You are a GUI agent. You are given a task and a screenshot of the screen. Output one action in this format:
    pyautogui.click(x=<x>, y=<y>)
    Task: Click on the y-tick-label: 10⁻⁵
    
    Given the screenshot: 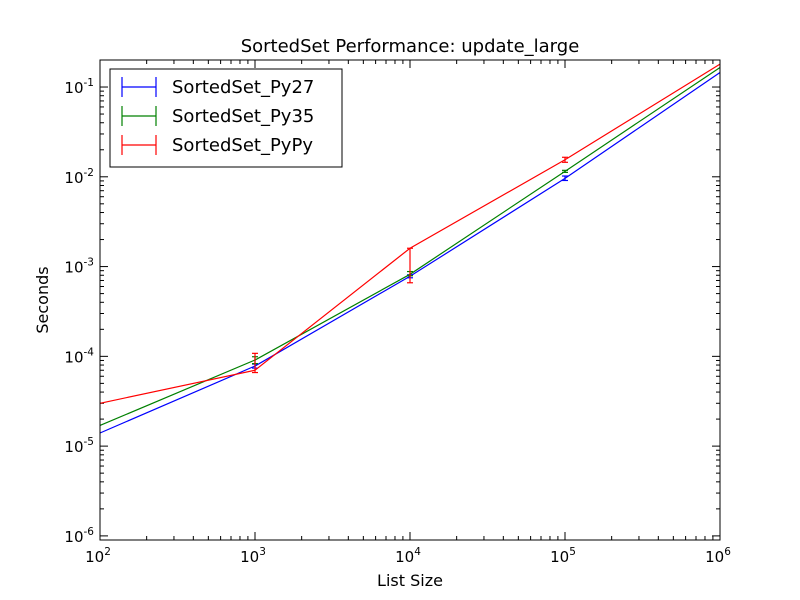 What is the action you would take?
    pyautogui.click(x=79, y=446)
    